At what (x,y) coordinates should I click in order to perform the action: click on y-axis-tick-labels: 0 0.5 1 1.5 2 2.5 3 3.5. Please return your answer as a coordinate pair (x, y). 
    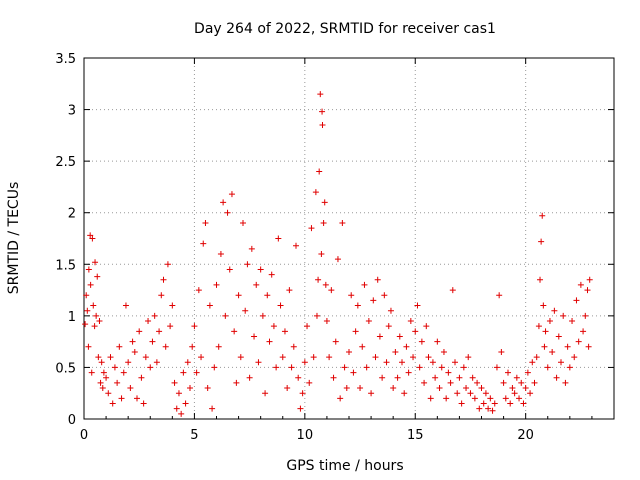
    Looking at the image, I should click on (65, 240).